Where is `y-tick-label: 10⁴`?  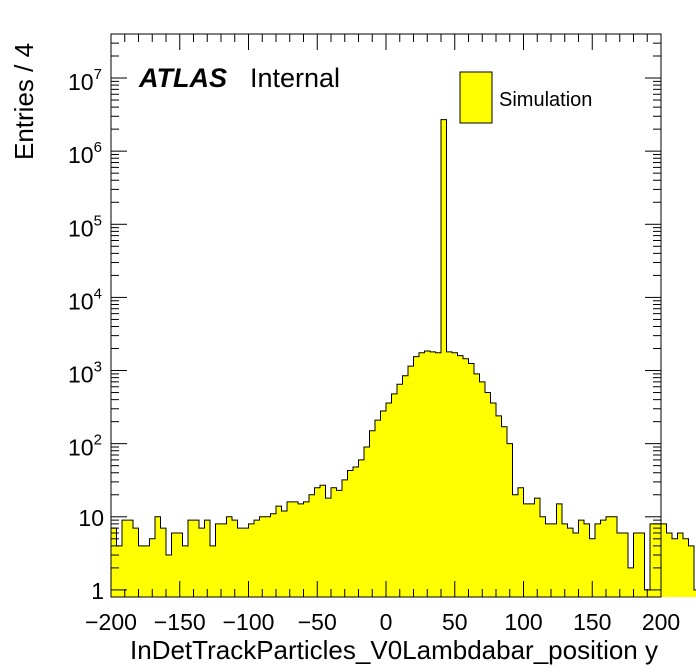 y-tick-label: 10⁴ is located at coordinates (85, 299).